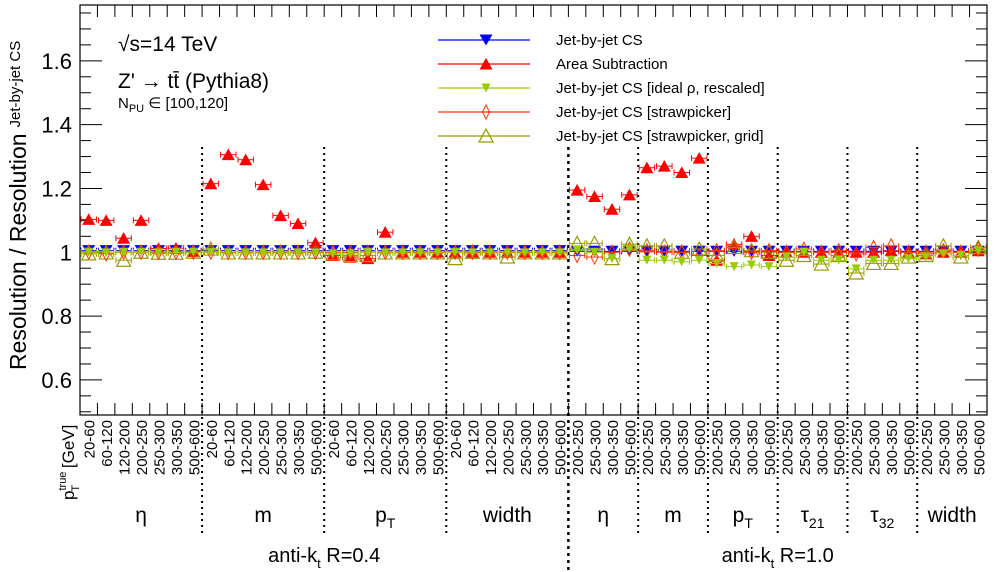 The height and width of the screenshot is (572, 996). What do you see at coordinates (123, 103) in the screenshot?
I see `pileup-prefix: N` at bounding box center [123, 103].